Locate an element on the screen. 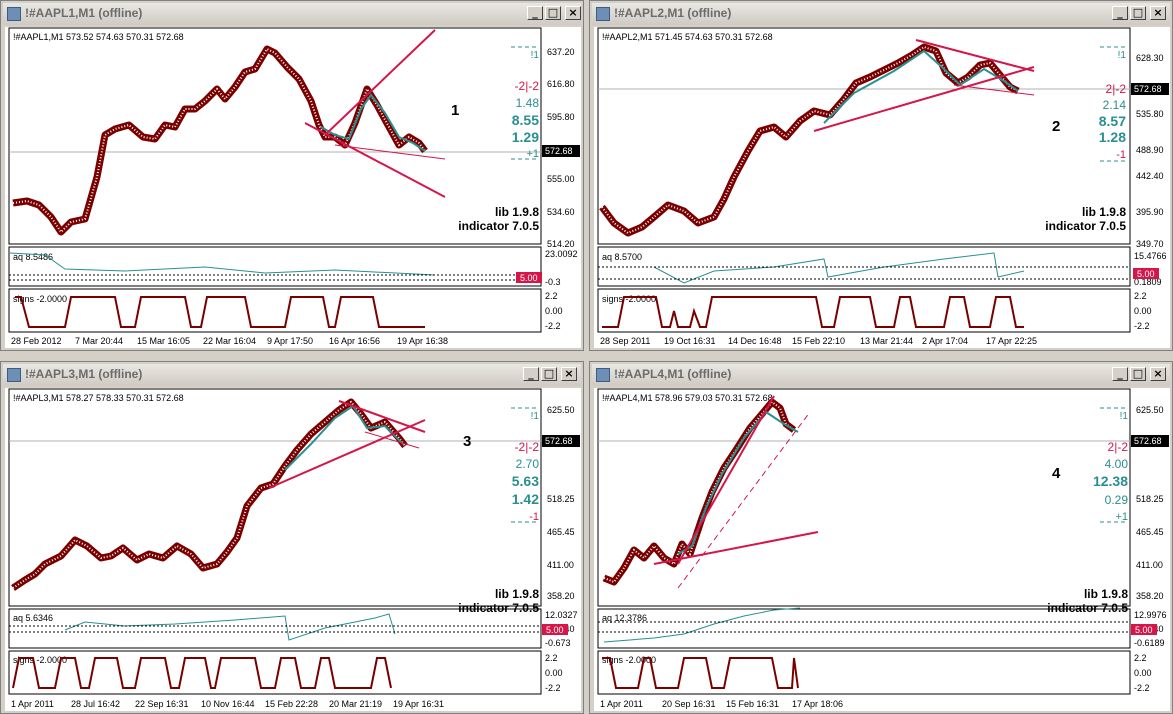 Image resolution: width=1173 pixels, height=714 pixels. svg-text: 15 Feb 22:28 is located at coordinates (291, 704).